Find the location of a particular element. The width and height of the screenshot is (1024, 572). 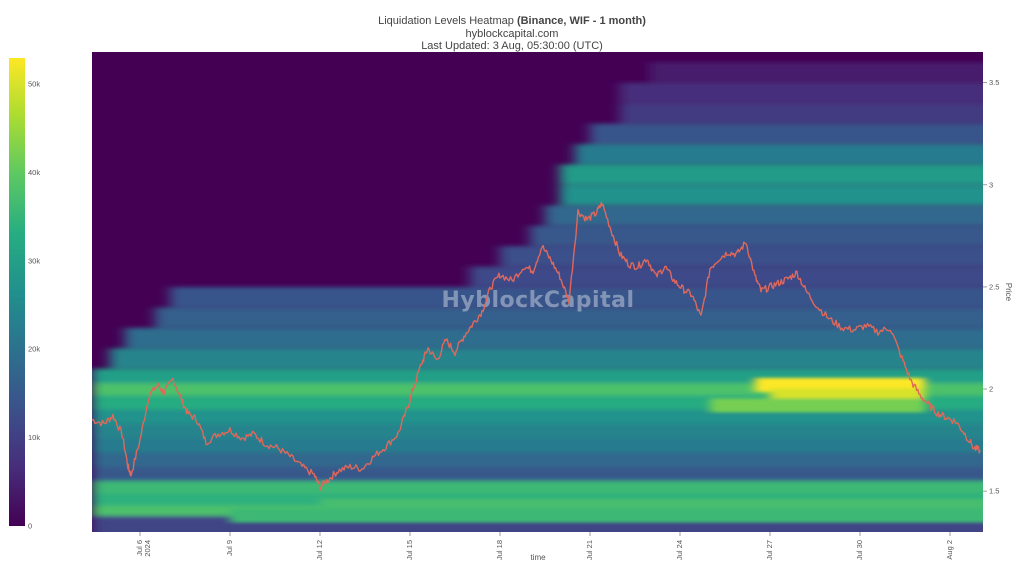

colorbar-tick-label: 50k is located at coordinates (34, 84).